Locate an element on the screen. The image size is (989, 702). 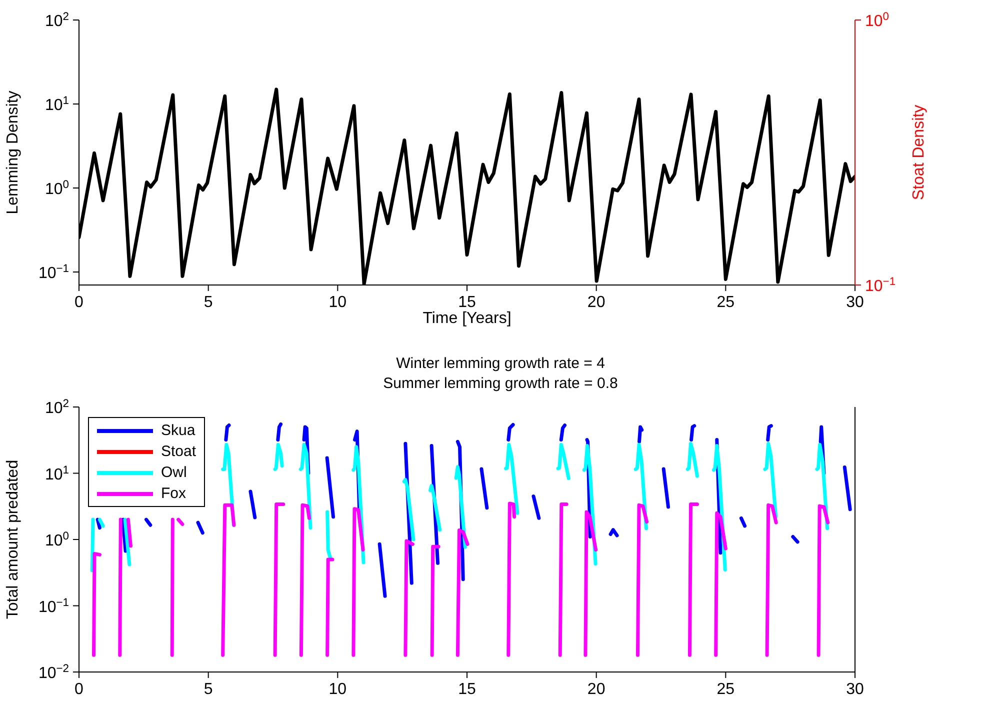
y-tick-label: 10$^{−2}$ is located at coordinates (53, 672).